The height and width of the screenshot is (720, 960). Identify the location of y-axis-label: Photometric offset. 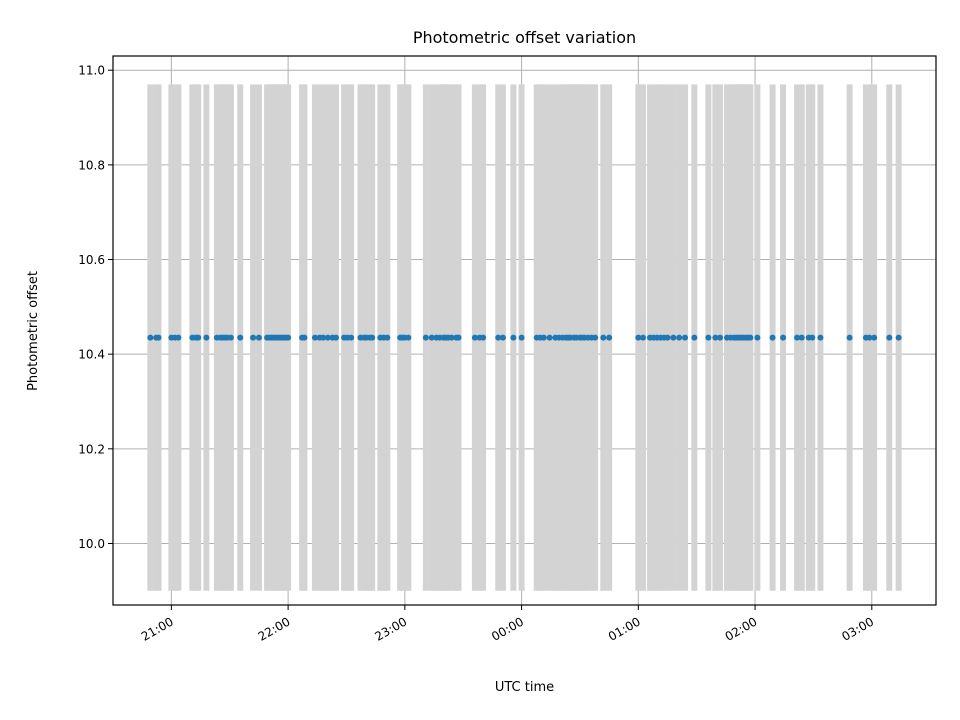
(33, 331).